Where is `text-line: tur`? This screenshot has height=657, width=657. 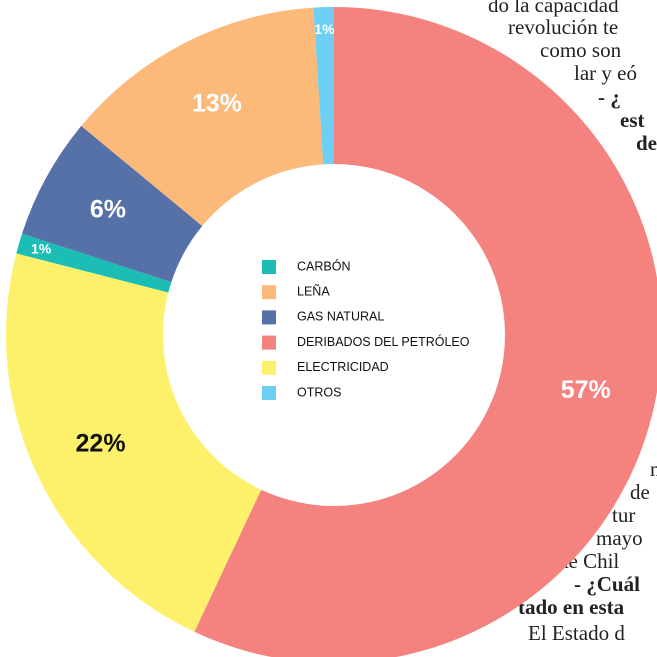
text-line: tur is located at coordinates (623, 515).